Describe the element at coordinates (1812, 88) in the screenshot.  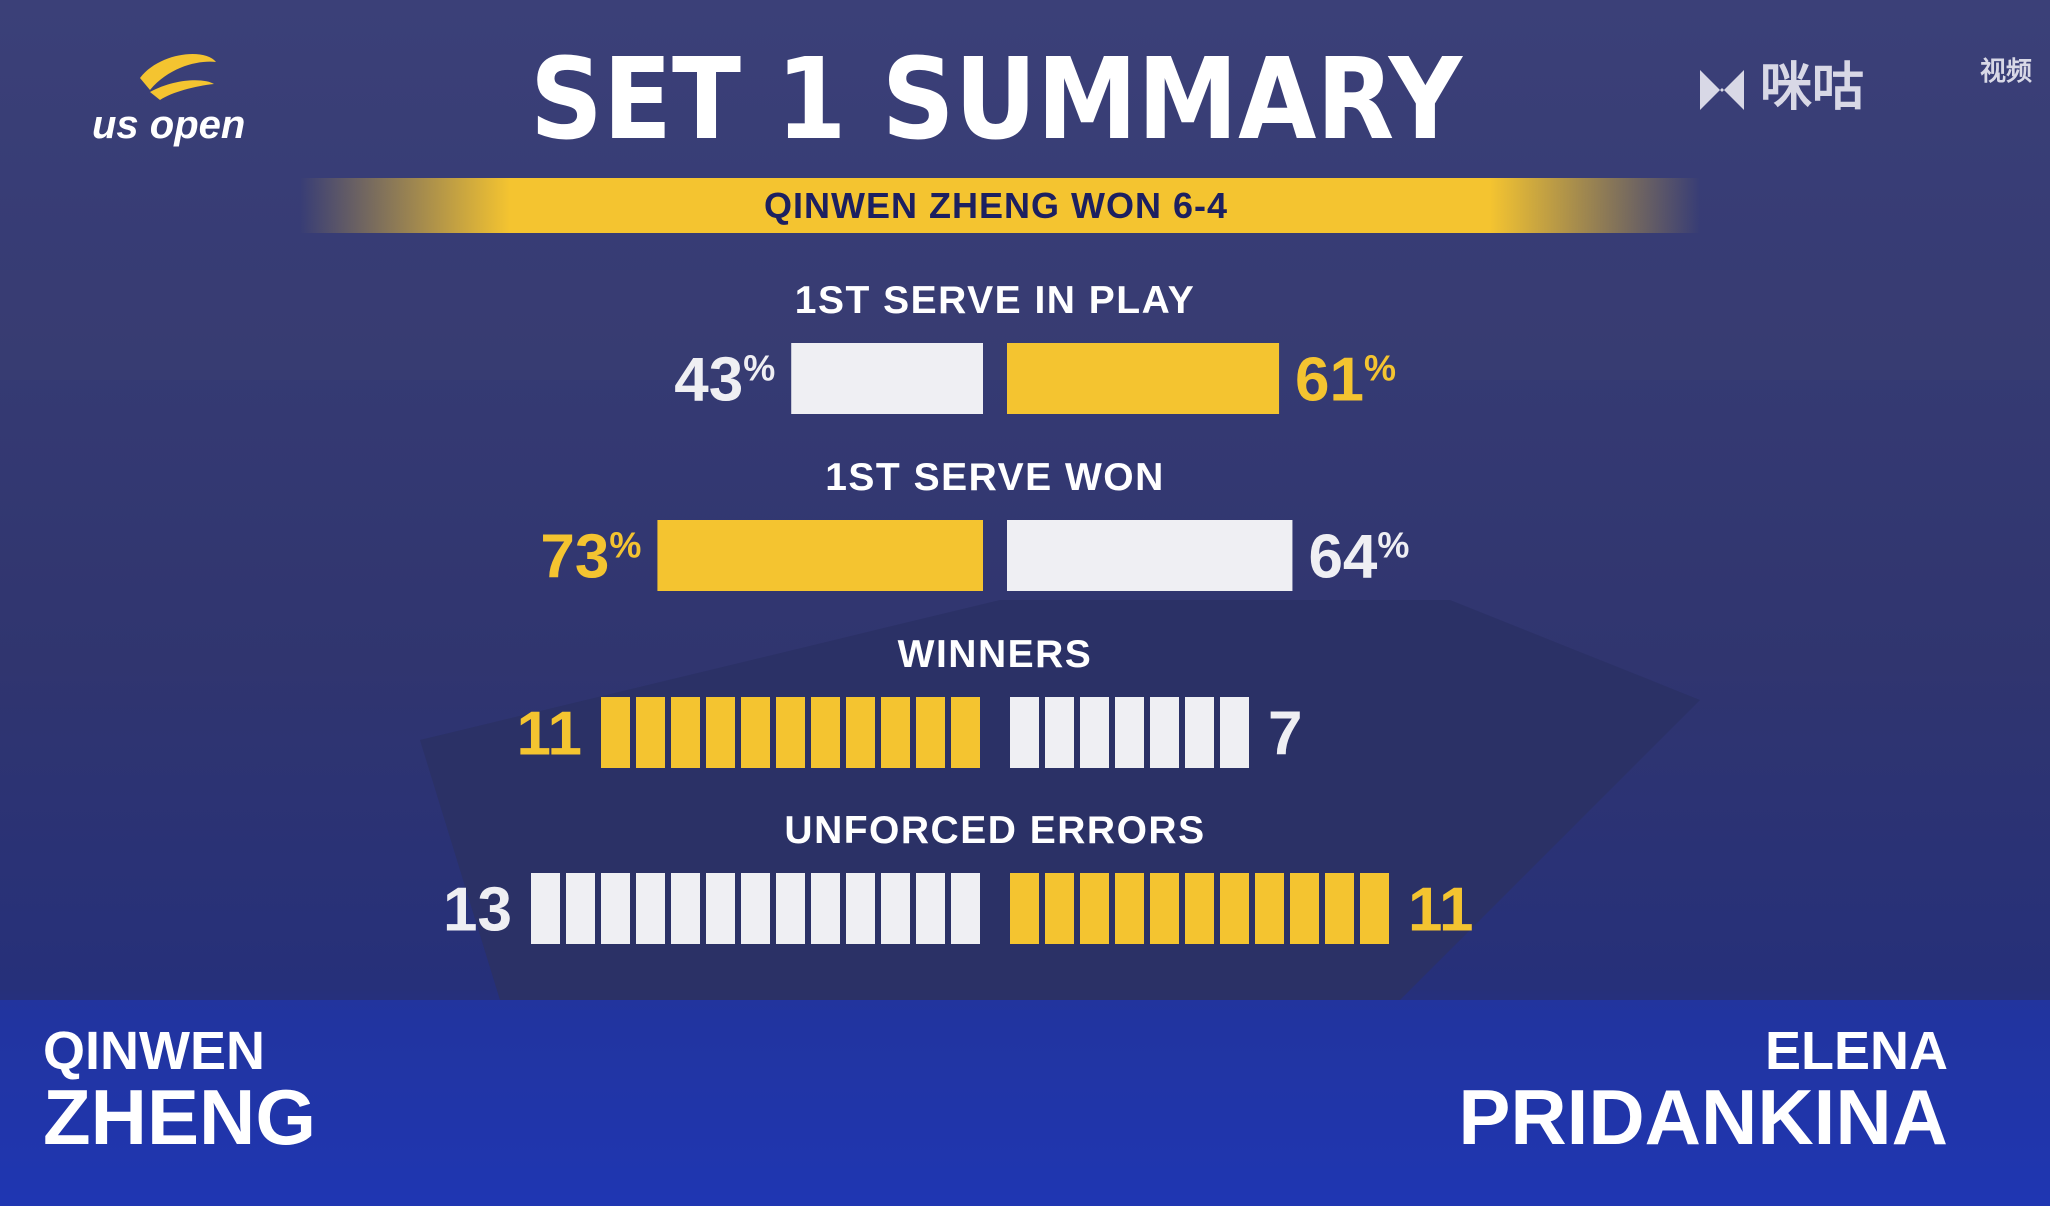
I see `watermark-brand: 咪咕` at that location.